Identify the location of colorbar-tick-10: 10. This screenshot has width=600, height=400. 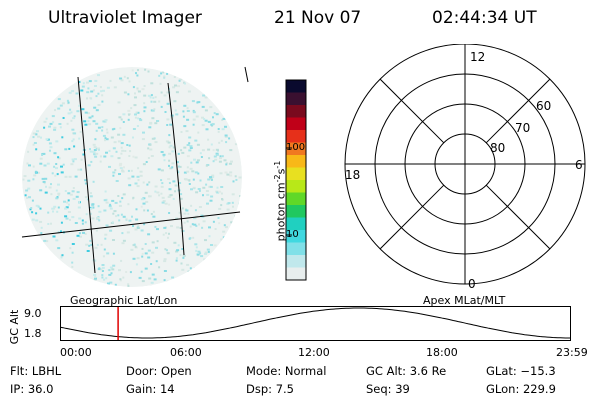
(292, 234).